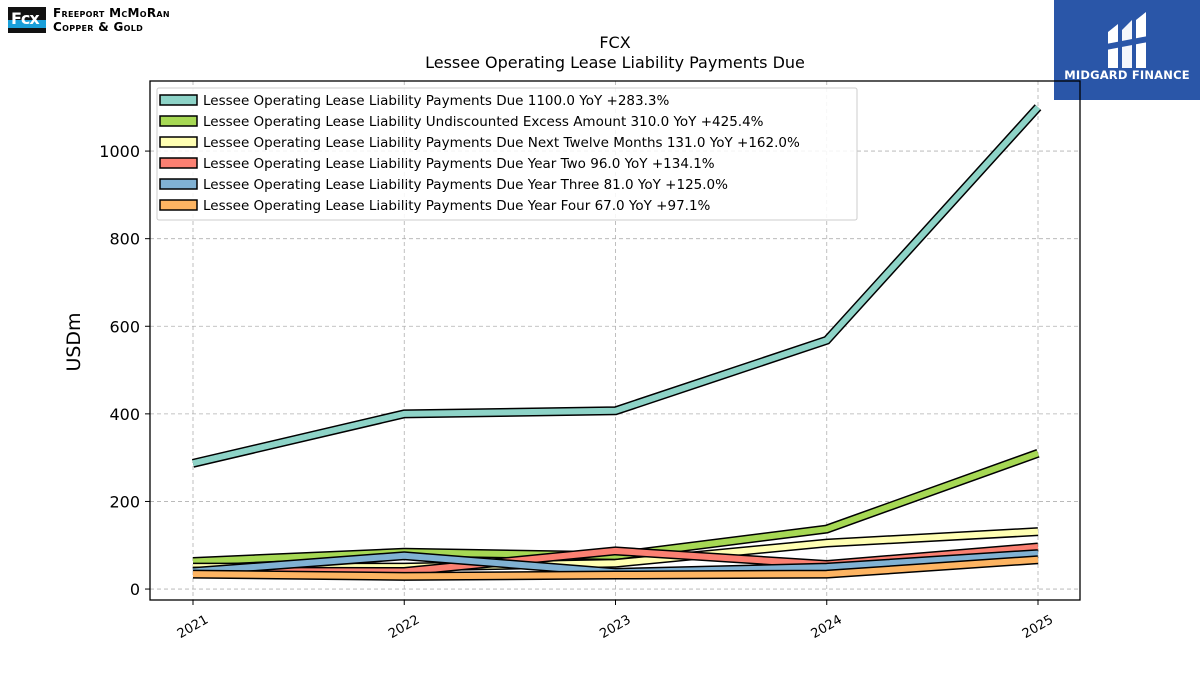 Image resolution: width=1200 pixels, height=675 pixels. I want to click on y-tick-label: 400, so click(124, 414).